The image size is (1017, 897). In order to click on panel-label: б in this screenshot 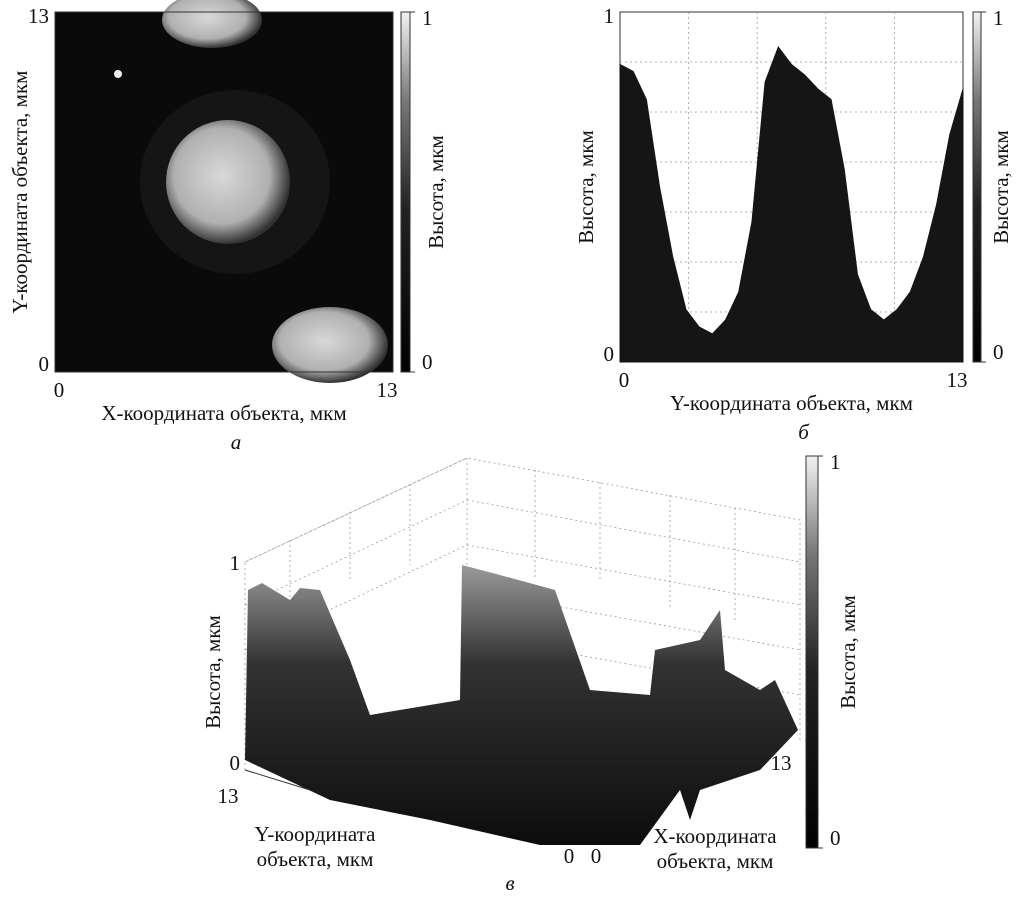, I will do `click(804, 432)`.